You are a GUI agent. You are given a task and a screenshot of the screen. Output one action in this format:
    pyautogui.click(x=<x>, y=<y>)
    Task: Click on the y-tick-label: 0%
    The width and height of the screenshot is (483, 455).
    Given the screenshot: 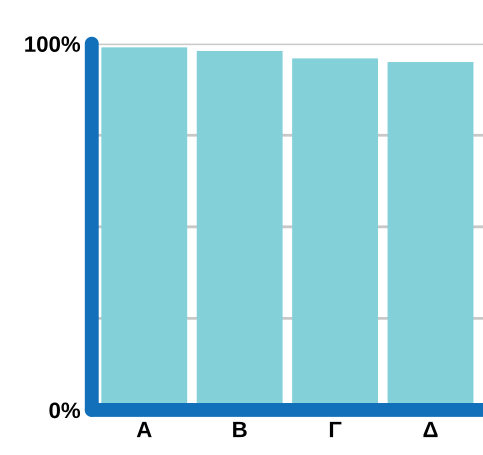 What is the action you would take?
    pyautogui.click(x=64, y=410)
    